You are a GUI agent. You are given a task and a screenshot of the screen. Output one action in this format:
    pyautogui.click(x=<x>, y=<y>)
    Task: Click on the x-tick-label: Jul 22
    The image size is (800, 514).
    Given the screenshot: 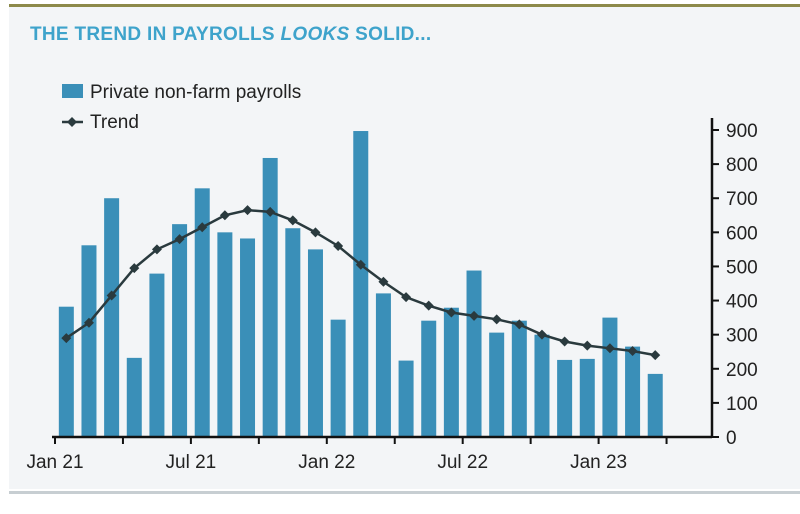 What is the action you would take?
    pyautogui.click(x=462, y=462)
    